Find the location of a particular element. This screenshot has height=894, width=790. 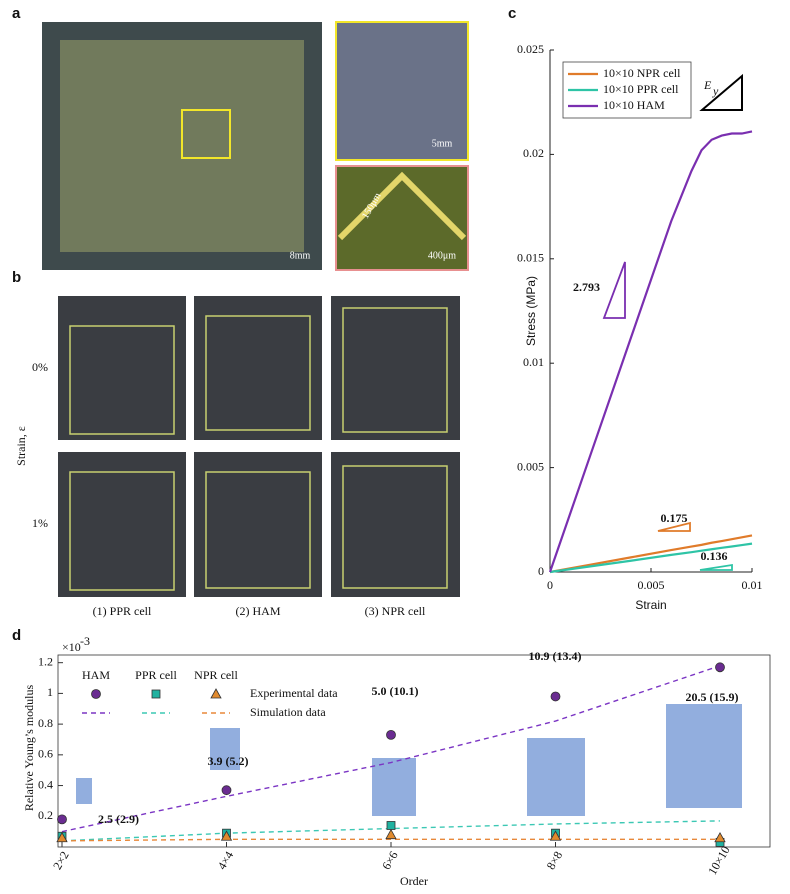

legend-label: 10×10 PPR cell is located at coordinates (641, 89).